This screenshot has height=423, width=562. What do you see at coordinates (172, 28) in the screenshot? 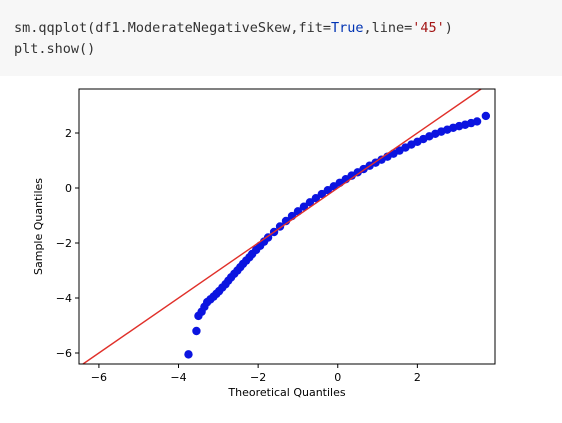
I see `code-text: sm.qqplot(df1.ModerateNegativeSkew,fit=` at bounding box center [172, 28].